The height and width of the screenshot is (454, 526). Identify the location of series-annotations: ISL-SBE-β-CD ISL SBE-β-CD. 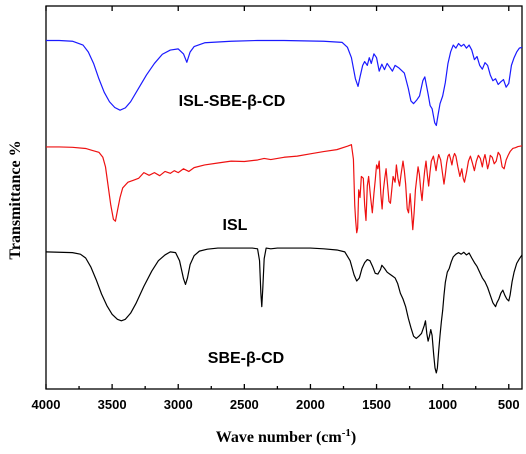
(232, 230).